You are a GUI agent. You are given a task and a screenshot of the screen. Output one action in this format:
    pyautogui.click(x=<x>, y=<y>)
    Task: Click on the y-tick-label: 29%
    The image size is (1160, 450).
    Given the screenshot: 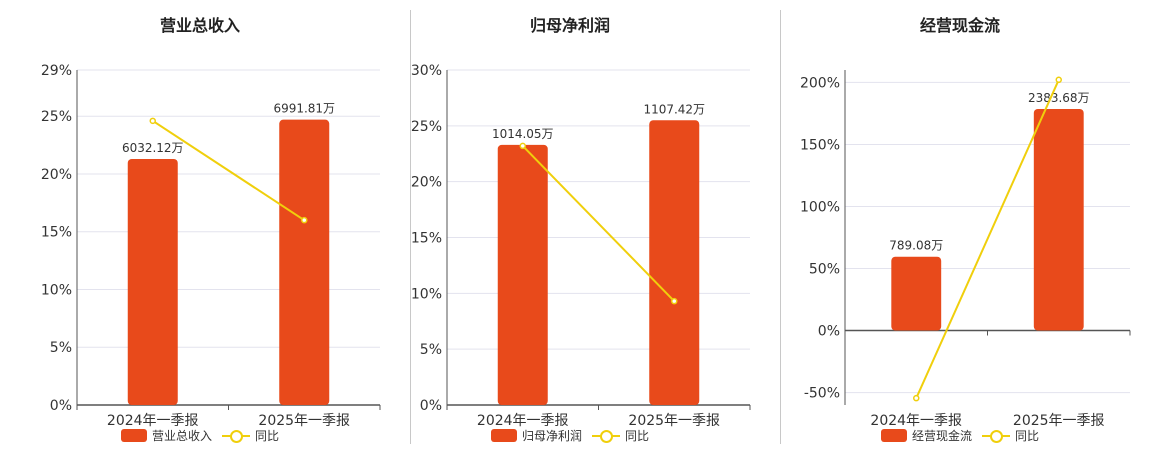 What is the action you would take?
    pyautogui.click(x=56, y=71)
    